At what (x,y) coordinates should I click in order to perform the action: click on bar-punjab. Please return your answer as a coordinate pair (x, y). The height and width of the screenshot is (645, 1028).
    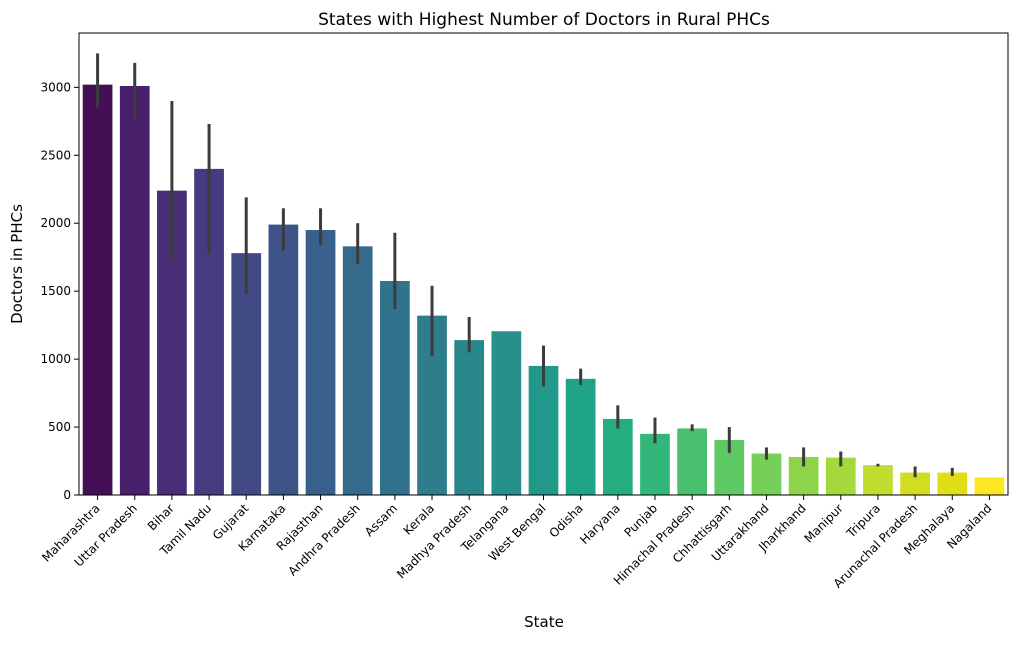
    Looking at the image, I should click on (655, 464).